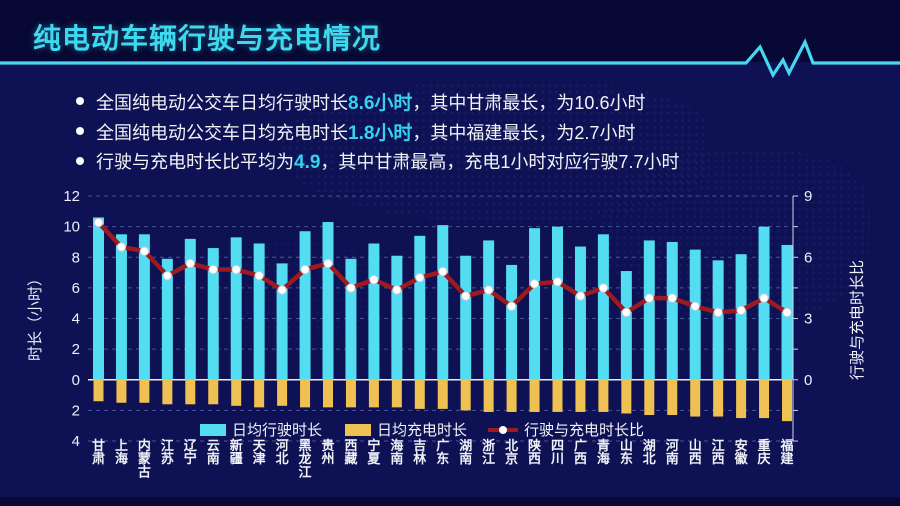 The width and height of the screenshot is (900, 506). I want to click on x-axis-label: 广东, so click(442, 452).